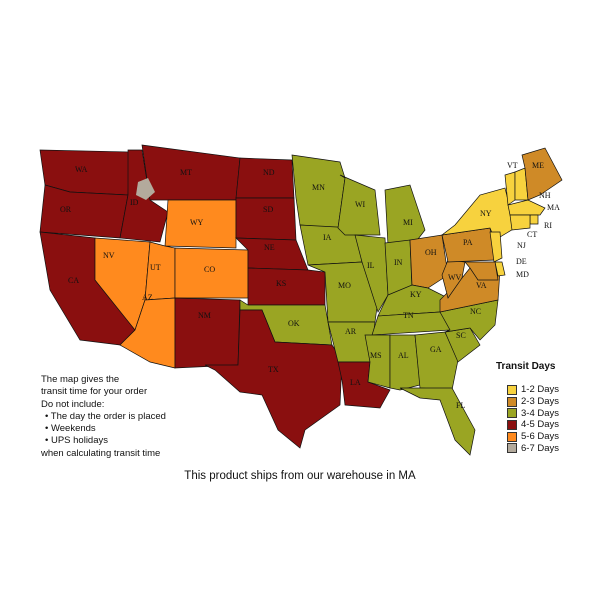 The image size is (600, 600). I want to click on state-nd, so click(265, 178).